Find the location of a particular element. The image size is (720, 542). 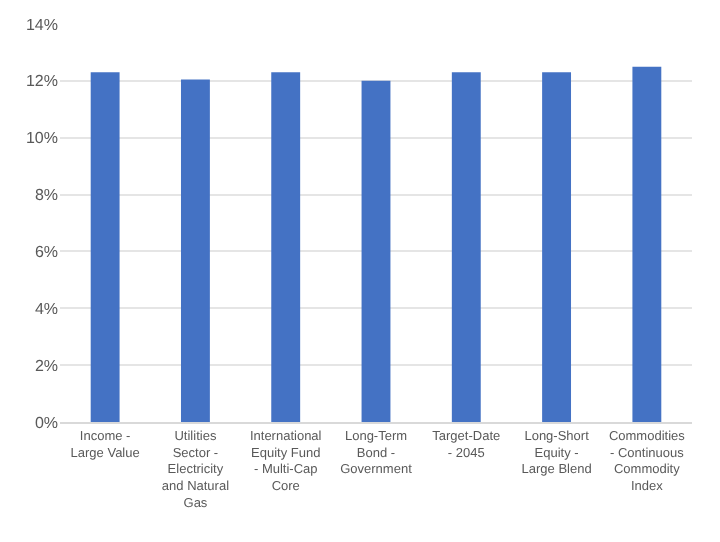

y-tick-label: 8% is located at coordinates (46, 195).